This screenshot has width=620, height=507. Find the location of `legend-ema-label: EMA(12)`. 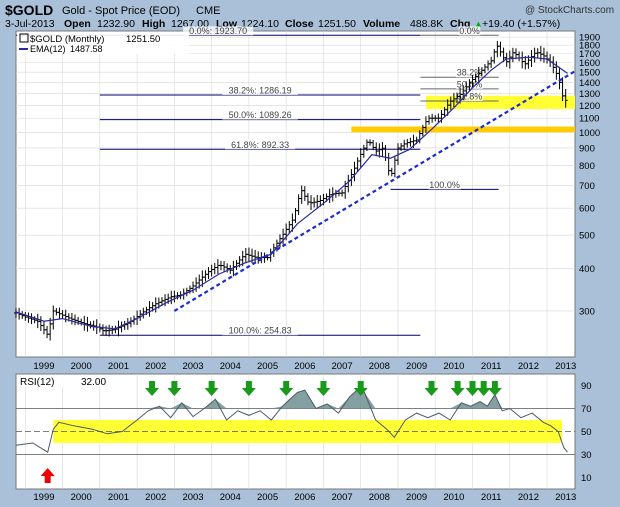

legend-ema-label: EMA(12) is located at coordinates (48, 49).